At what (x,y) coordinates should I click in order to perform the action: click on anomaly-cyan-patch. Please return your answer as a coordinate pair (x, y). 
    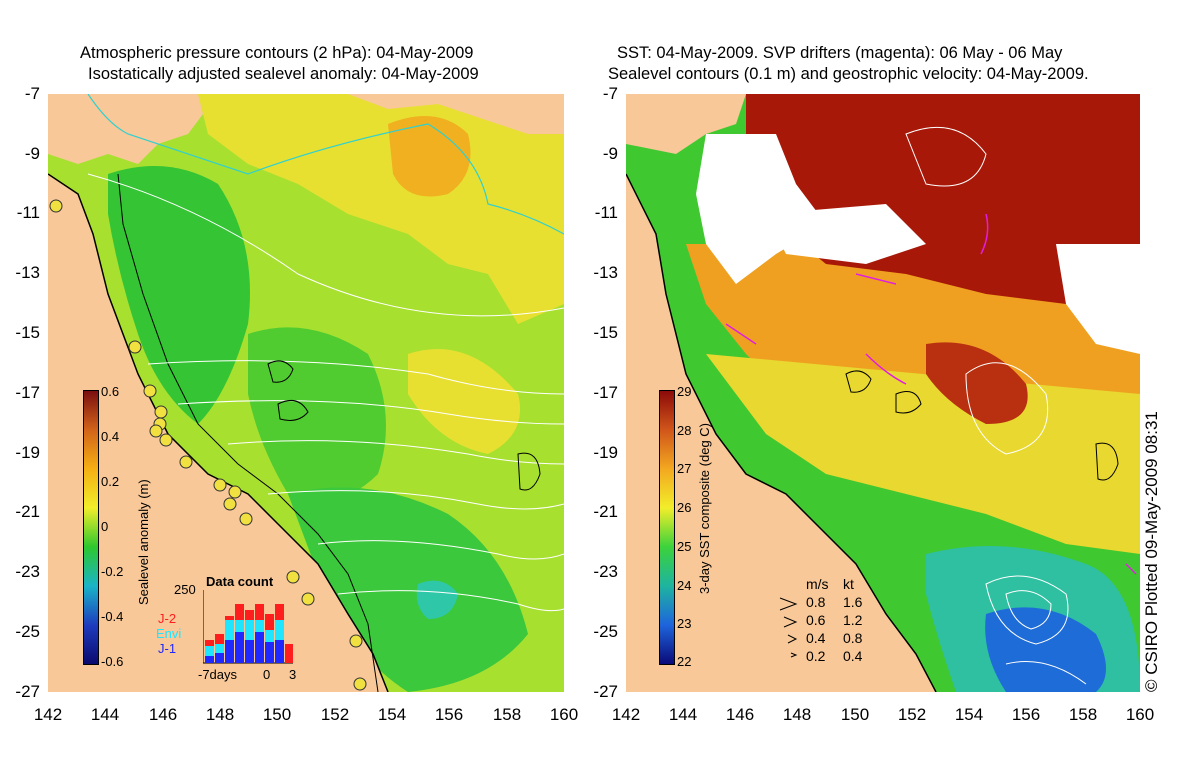
    Looking at the image, I should click on (437, 599).